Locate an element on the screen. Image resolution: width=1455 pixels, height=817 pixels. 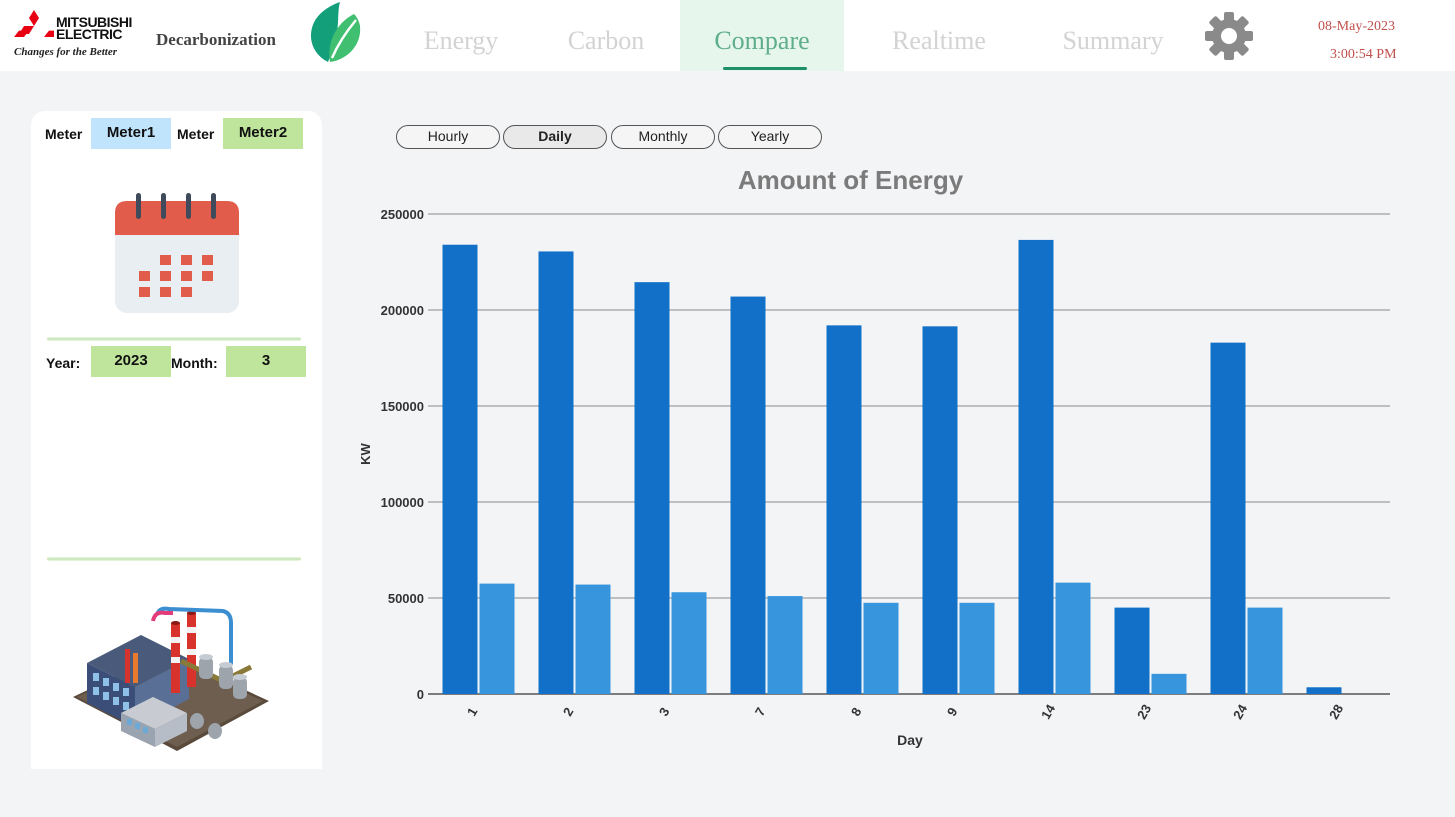
x-tick-label: 14 is located at coordinates (1048, 711).